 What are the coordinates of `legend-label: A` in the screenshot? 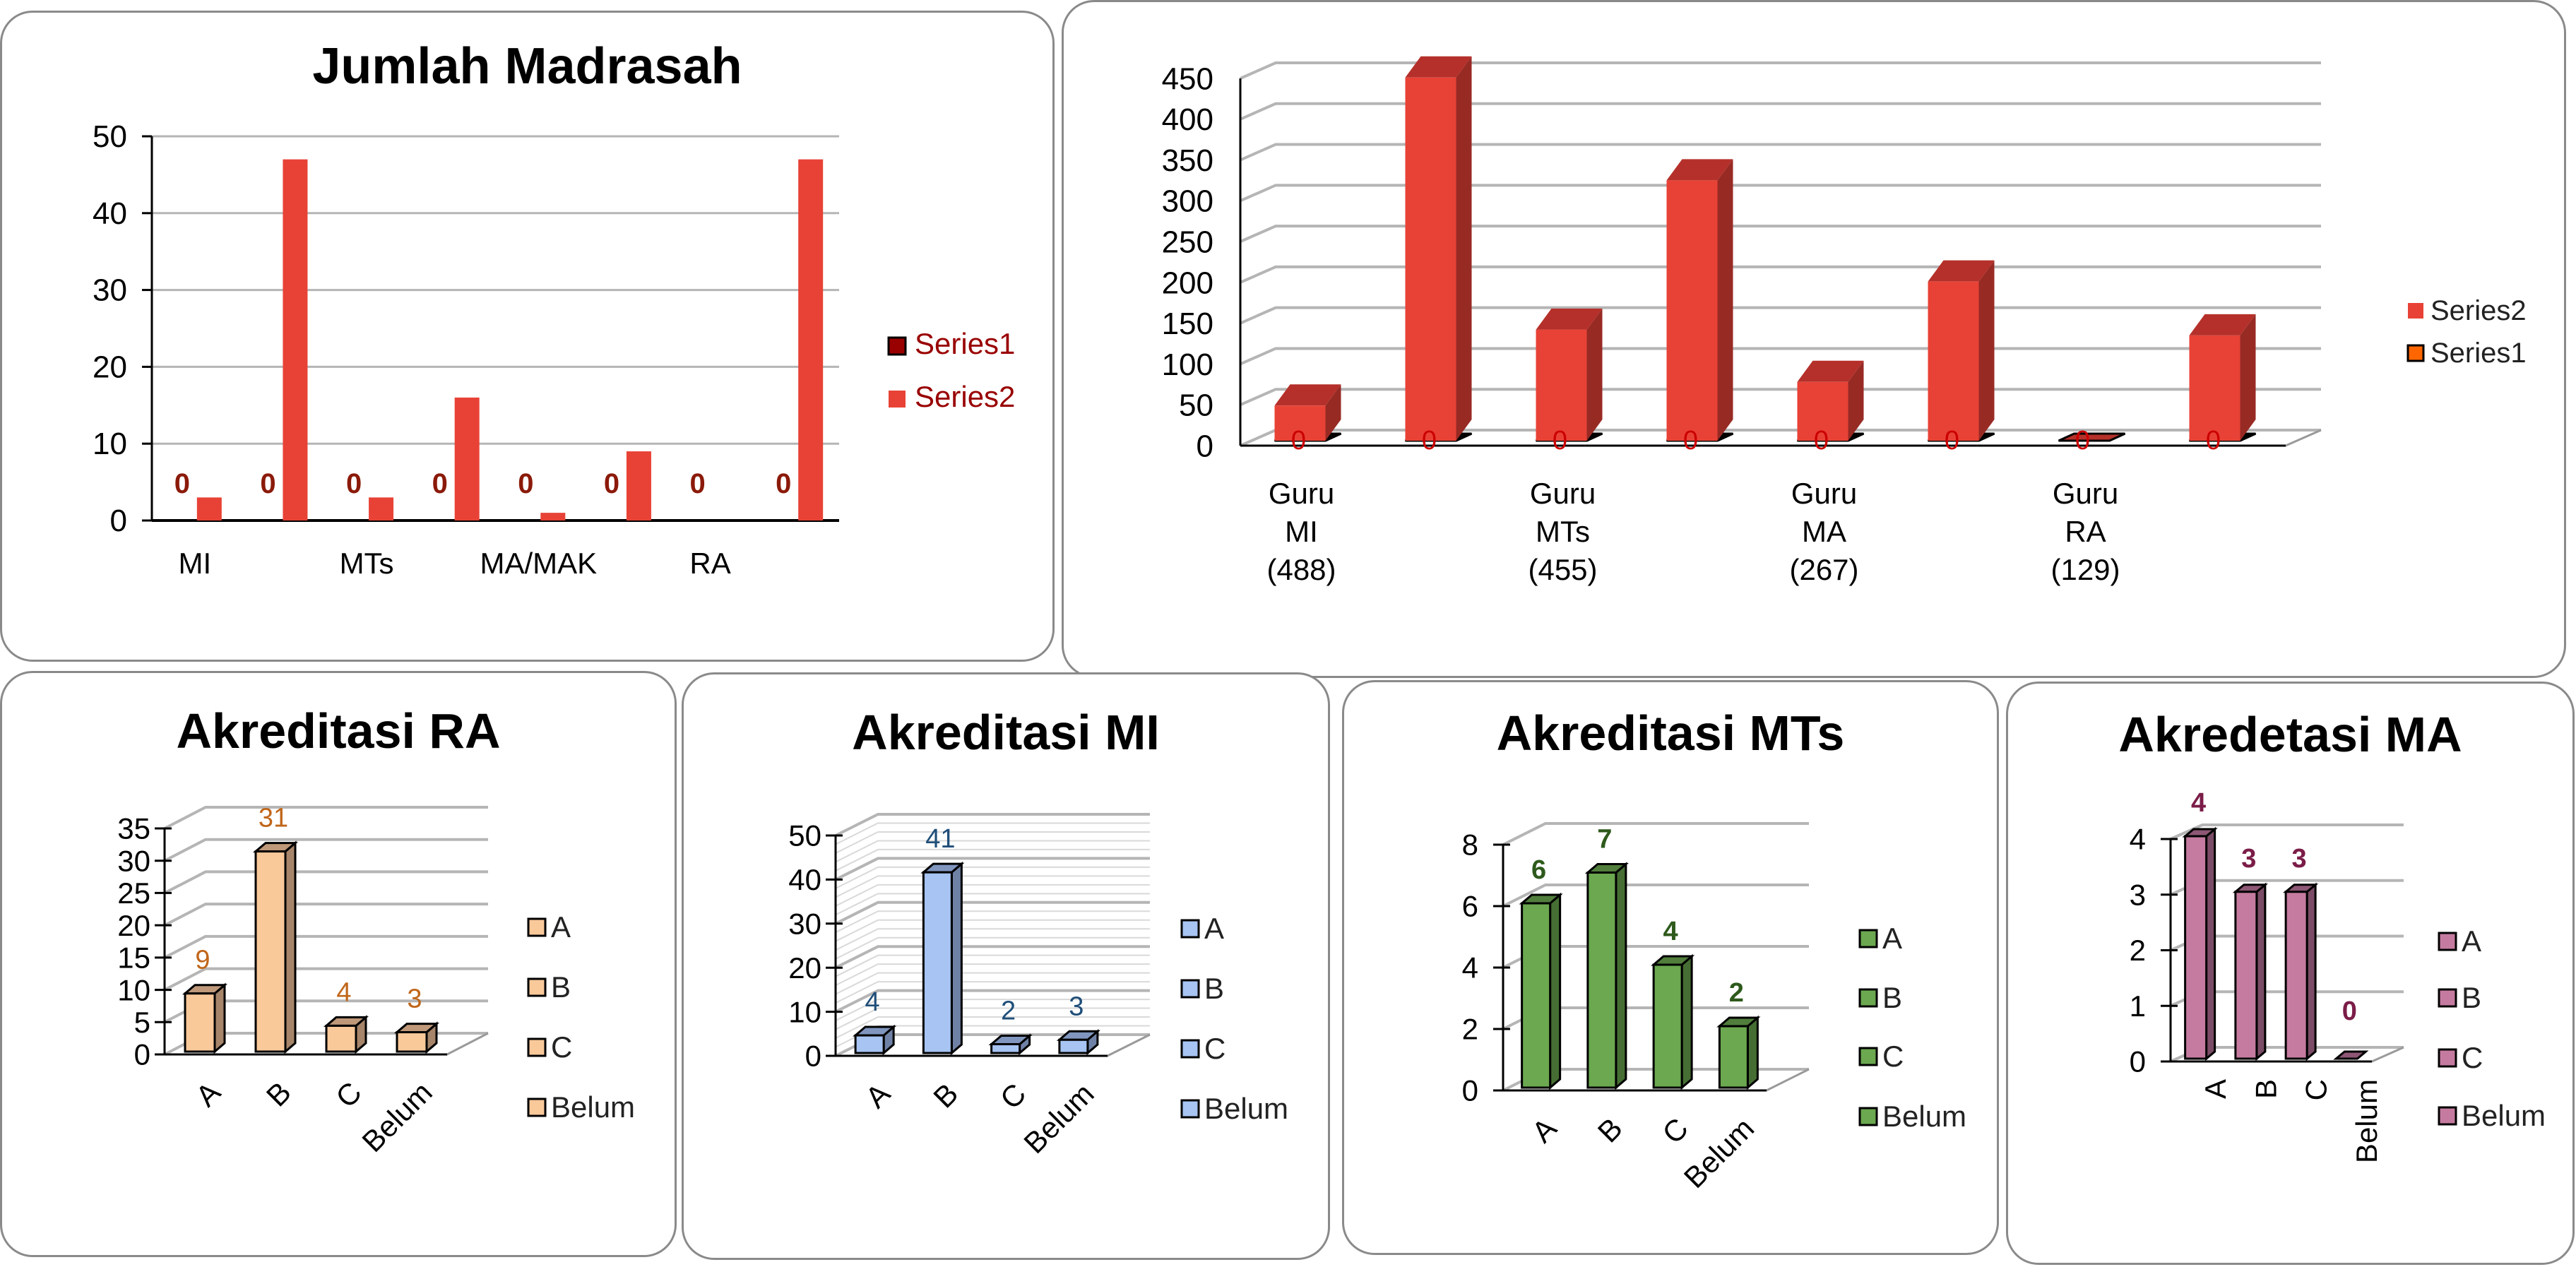 It's located at (561, 927).